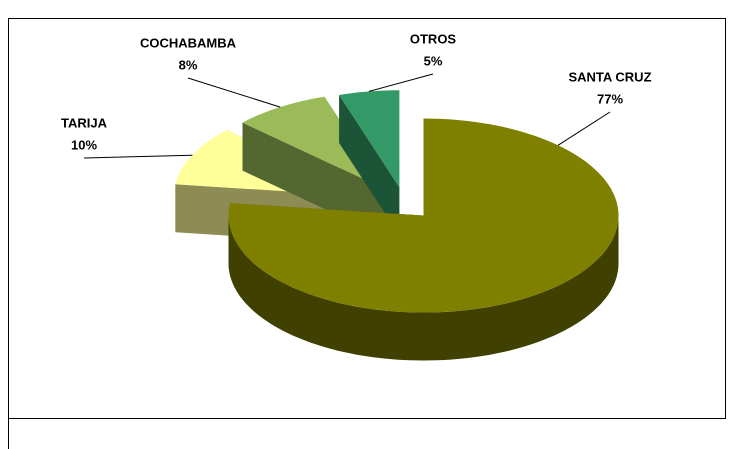  What do you see at coordinates (433, 38) in the screenshot?
I see `slice-label: OTROS` at bounding box center [433, 38].